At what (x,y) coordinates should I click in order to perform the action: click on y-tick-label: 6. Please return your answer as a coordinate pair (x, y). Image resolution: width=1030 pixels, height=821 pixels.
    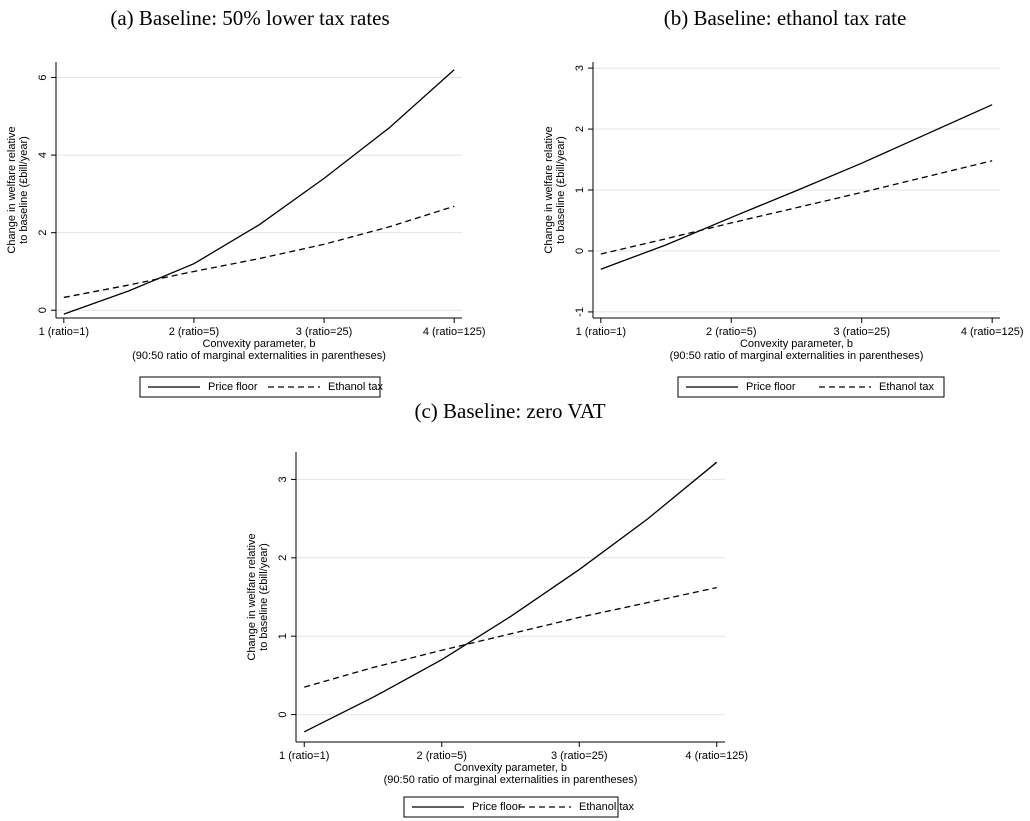
    Looking at the image, I should click on (43, 77).